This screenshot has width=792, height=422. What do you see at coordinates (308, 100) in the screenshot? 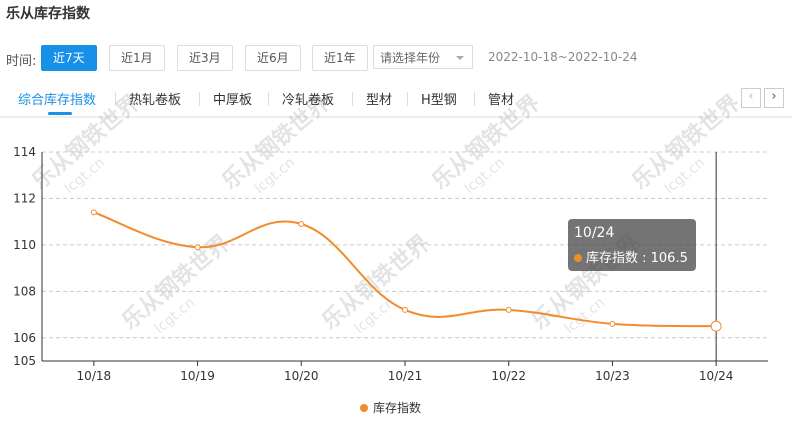
I see `tab: 冷轧卷板` at bounding box center [308, 100].